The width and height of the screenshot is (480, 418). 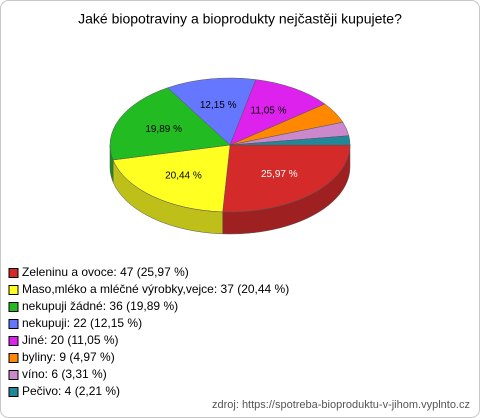 I want to click on data-label: 12,15 %, so click(x=218, y=105).